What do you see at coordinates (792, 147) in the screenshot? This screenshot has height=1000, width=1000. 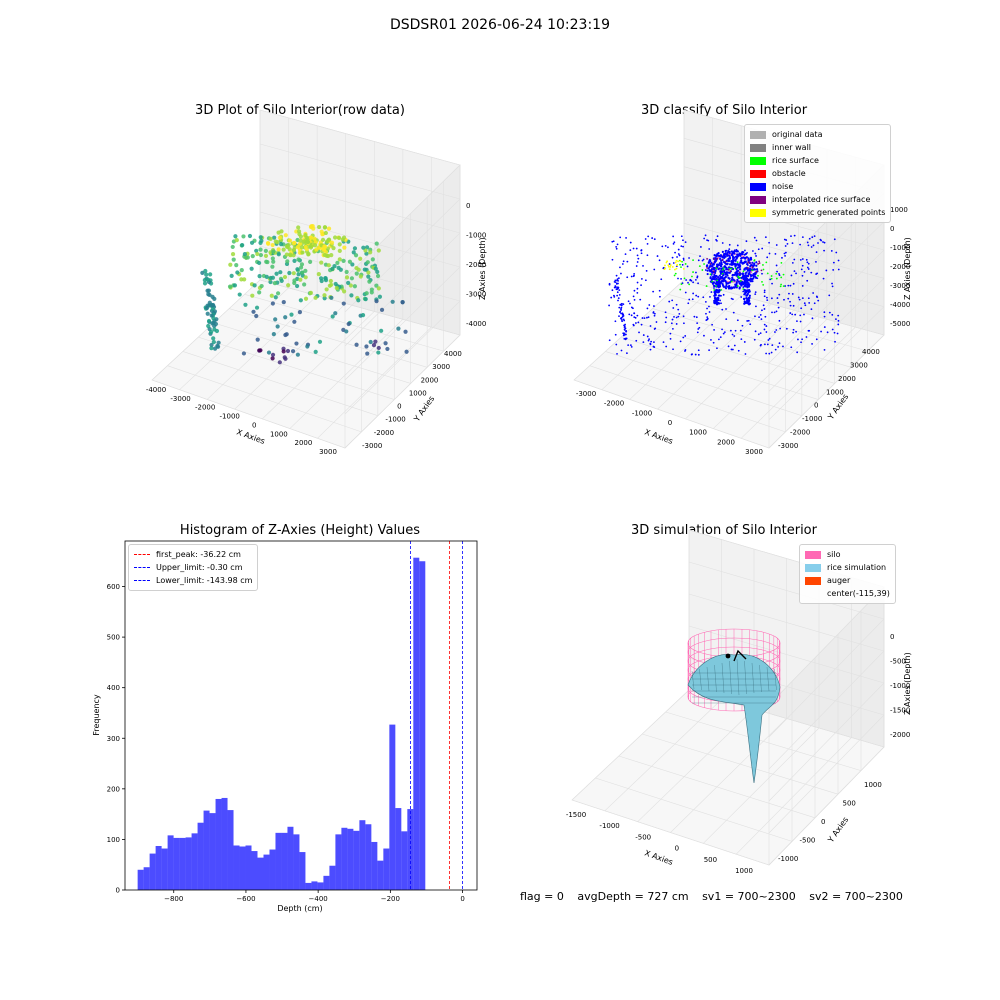 I see `legend-label: inner wall` at bounding box center [792, 147].